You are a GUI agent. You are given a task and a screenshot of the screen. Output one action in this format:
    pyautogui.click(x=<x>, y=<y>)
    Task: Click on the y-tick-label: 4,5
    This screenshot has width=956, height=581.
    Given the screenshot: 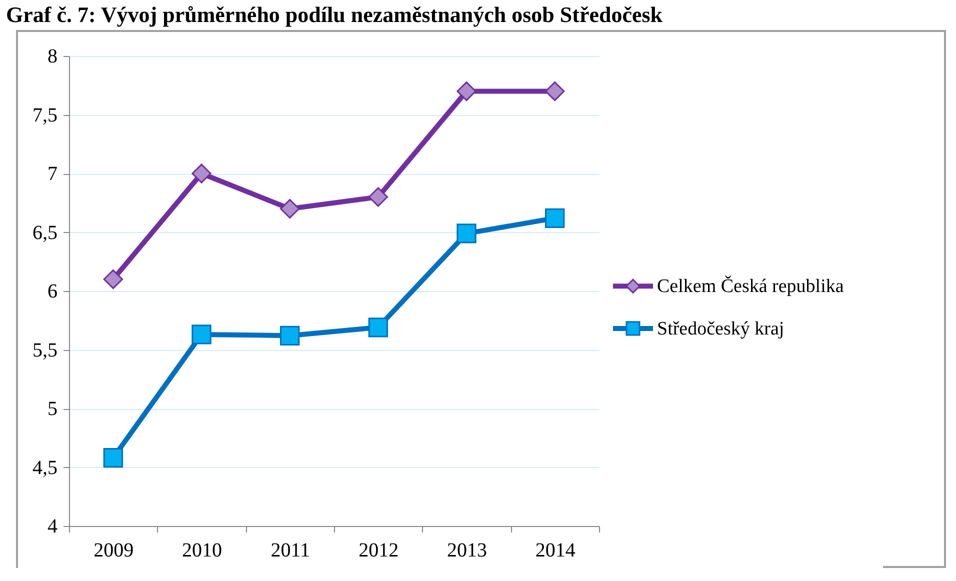 What is the action you would take?
    pyautogui.click(x=45, y=467)
    